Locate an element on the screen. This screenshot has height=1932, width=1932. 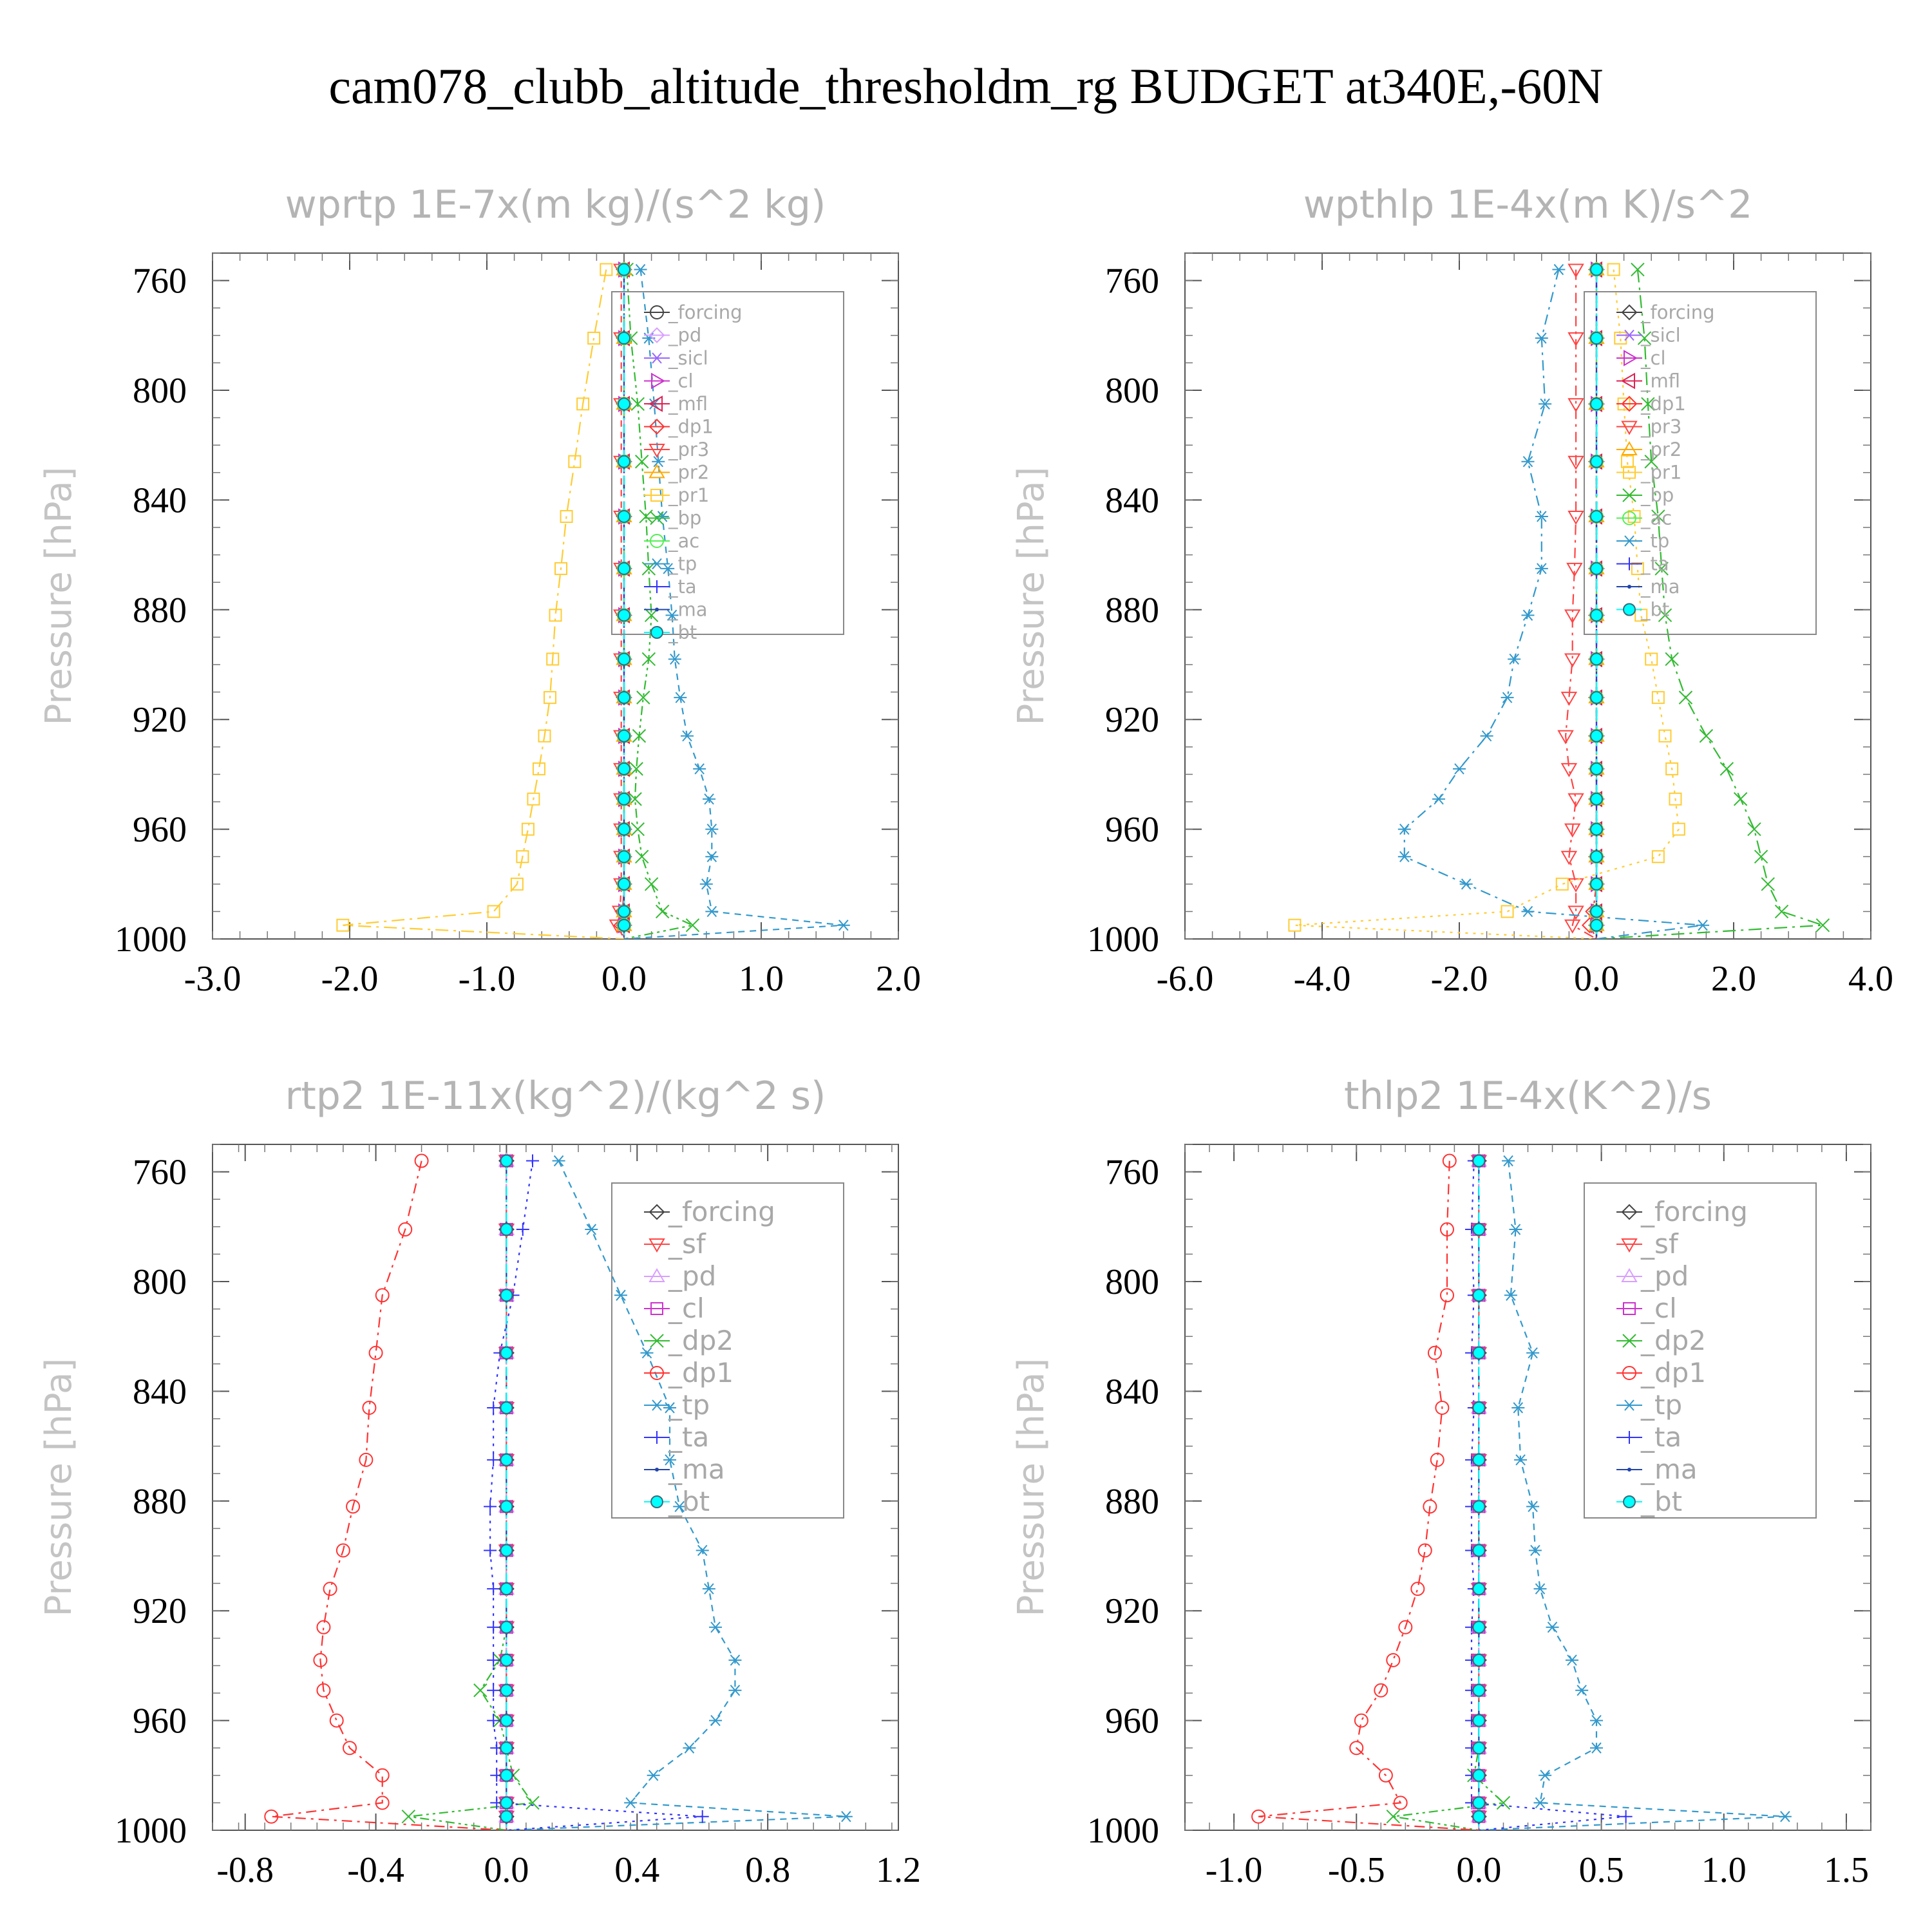
x-tick-label: 1.0 is located at coordinates (1724, 1870).